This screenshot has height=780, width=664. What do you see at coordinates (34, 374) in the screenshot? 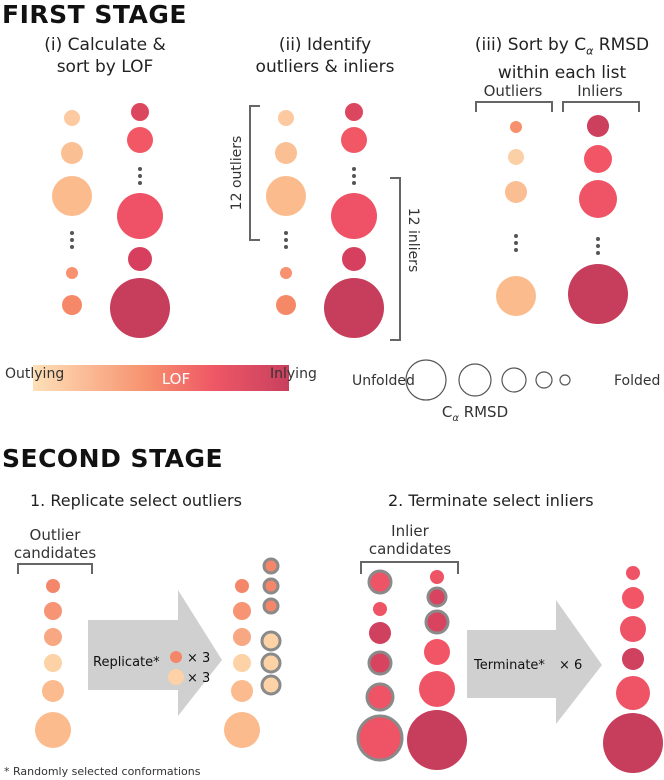
I see `outlying-label: Outlying` at bounding box center [34, 374].